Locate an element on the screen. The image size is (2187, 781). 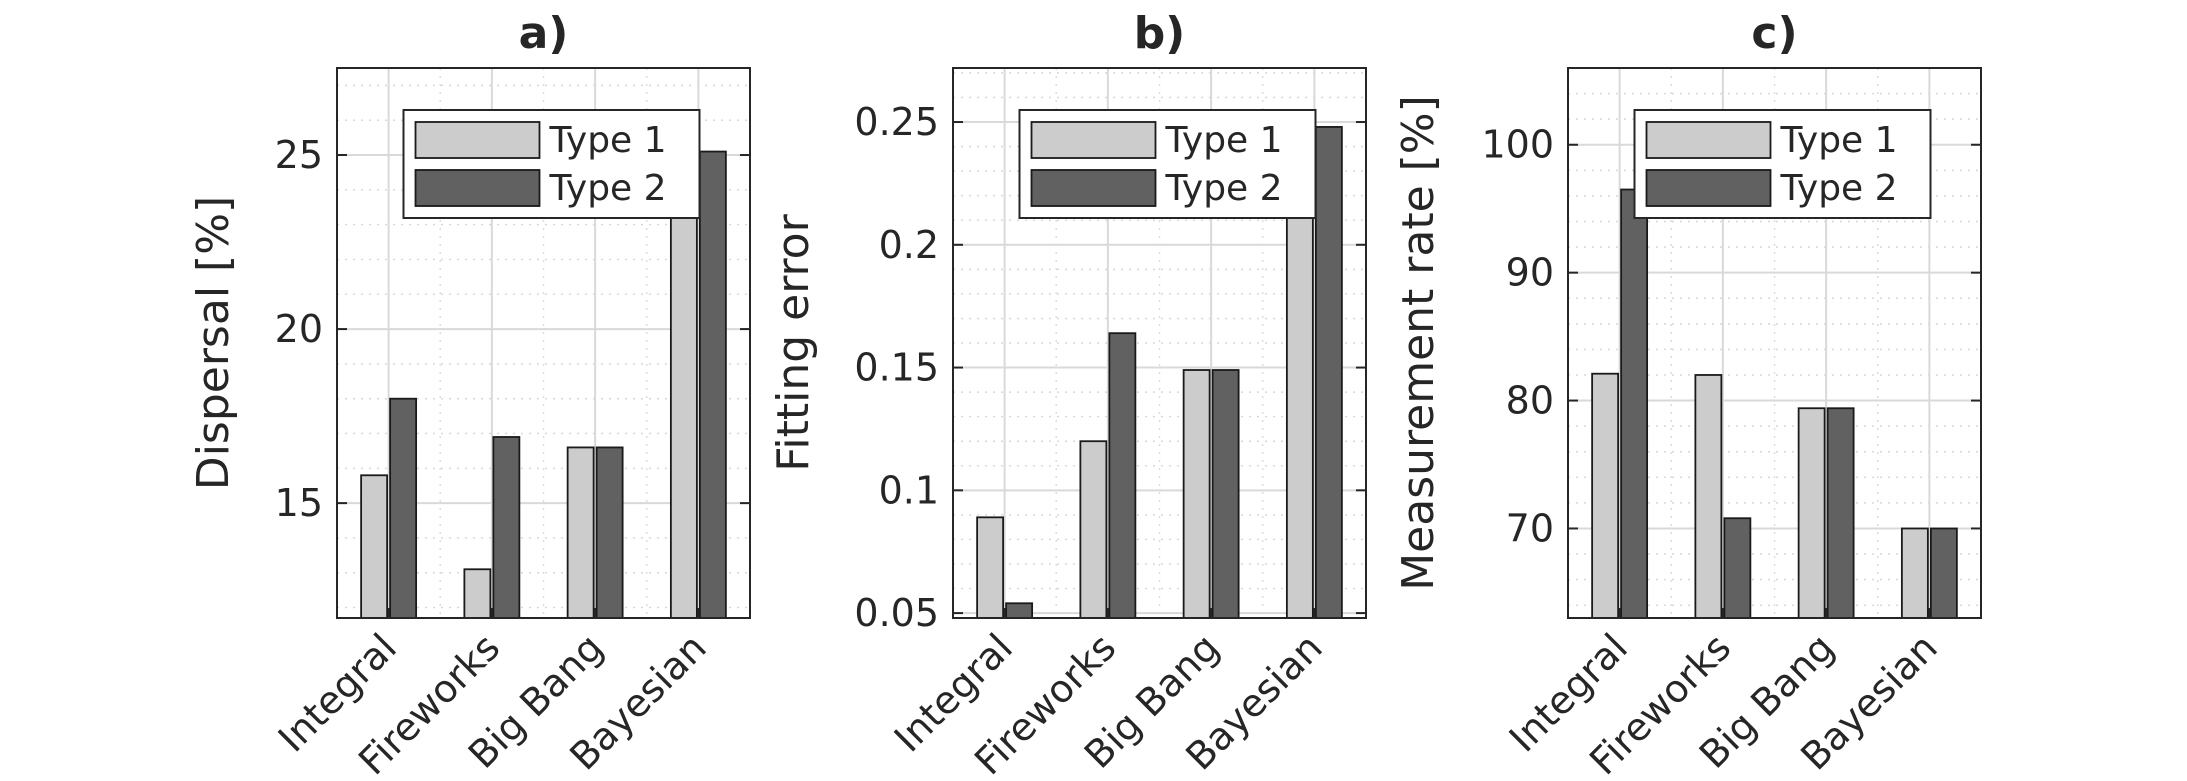
ytick-label: 0.25 is located at coordinates (896, 122).